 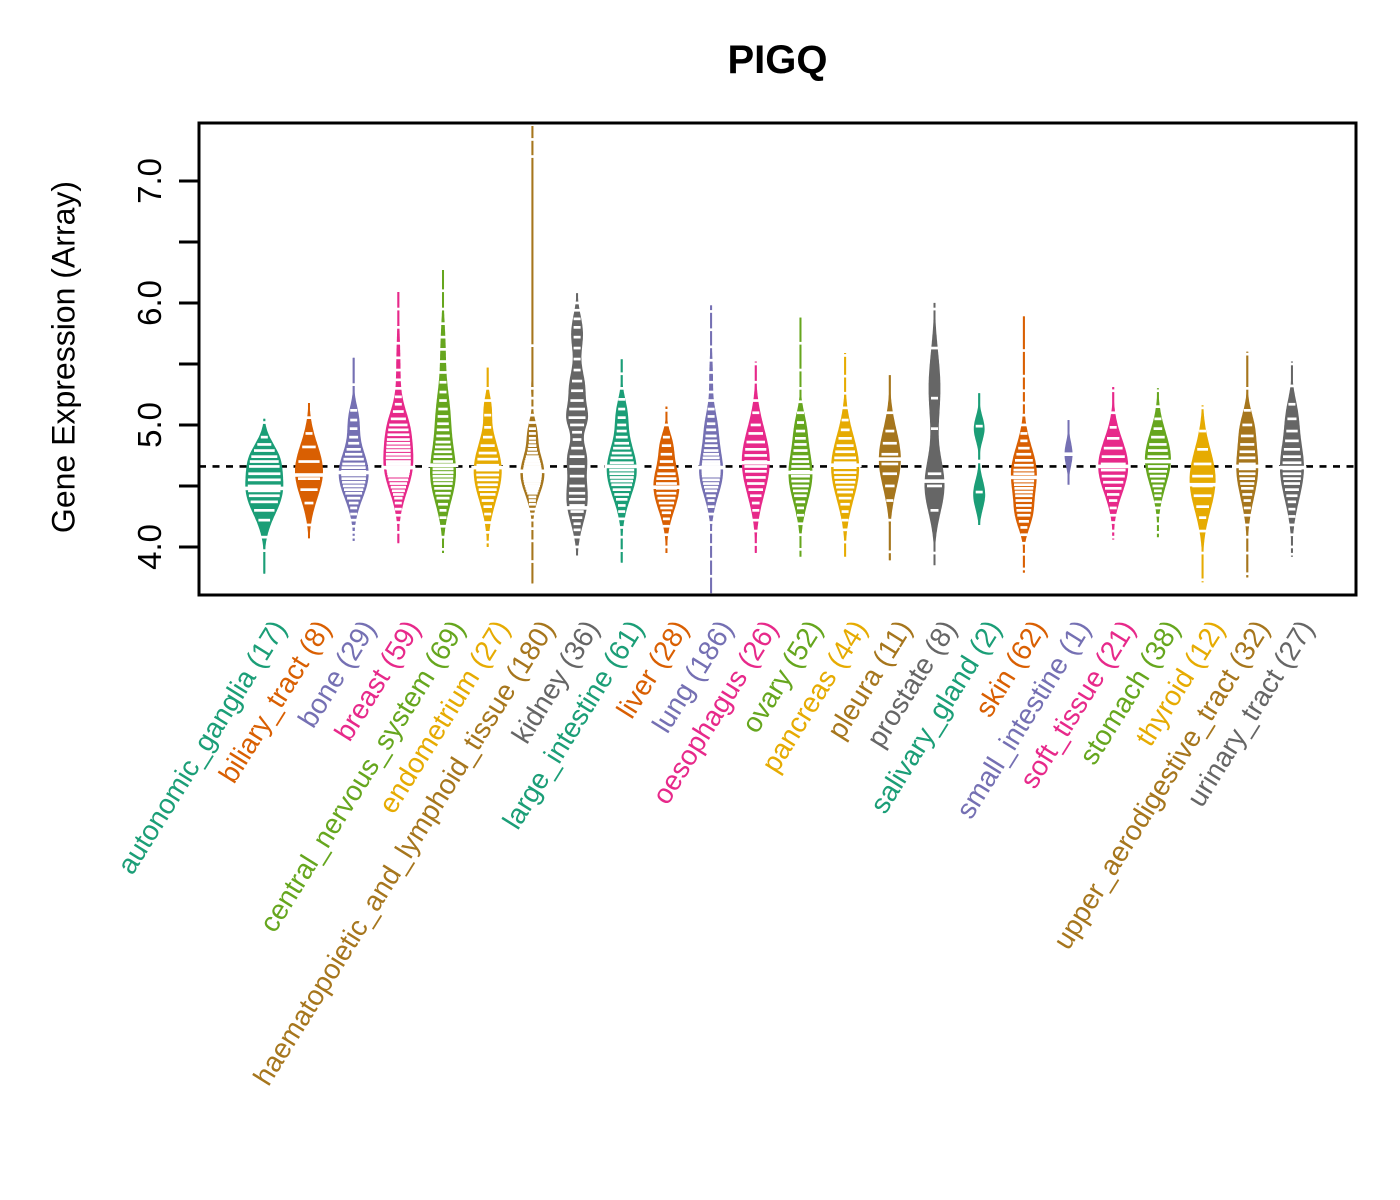 What do you see at coordinates (622, 459) in the screenshot?
I see `violin-large_intestine` at bounding box center [622, 459].